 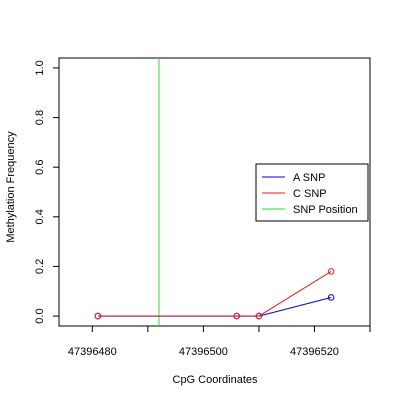 What do you see at coordinates (92, 352) in the screenshot?
I see `x-tick-label: 47396480` at bounding box center [92, 352].